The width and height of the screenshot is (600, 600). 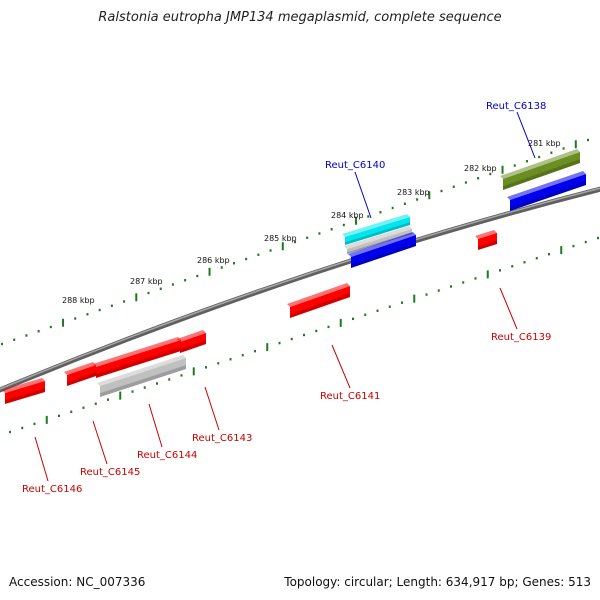 What do you see at coordinates (350, 396) in the screenshot?
I see `gene-label-reut-c6141: Reut_C6141` at bounding box center [350, 396].